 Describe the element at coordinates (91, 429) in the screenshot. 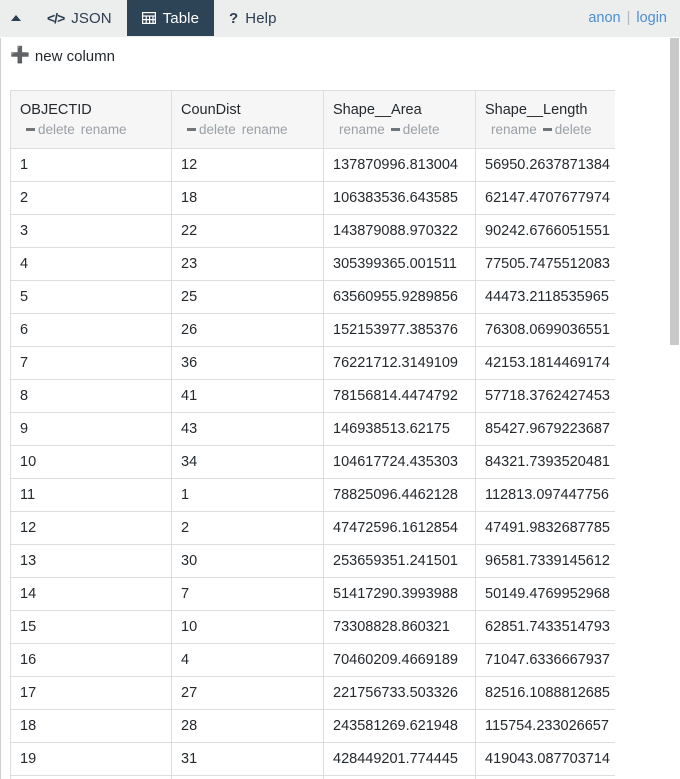

I see `table-cell: 9` at that location.